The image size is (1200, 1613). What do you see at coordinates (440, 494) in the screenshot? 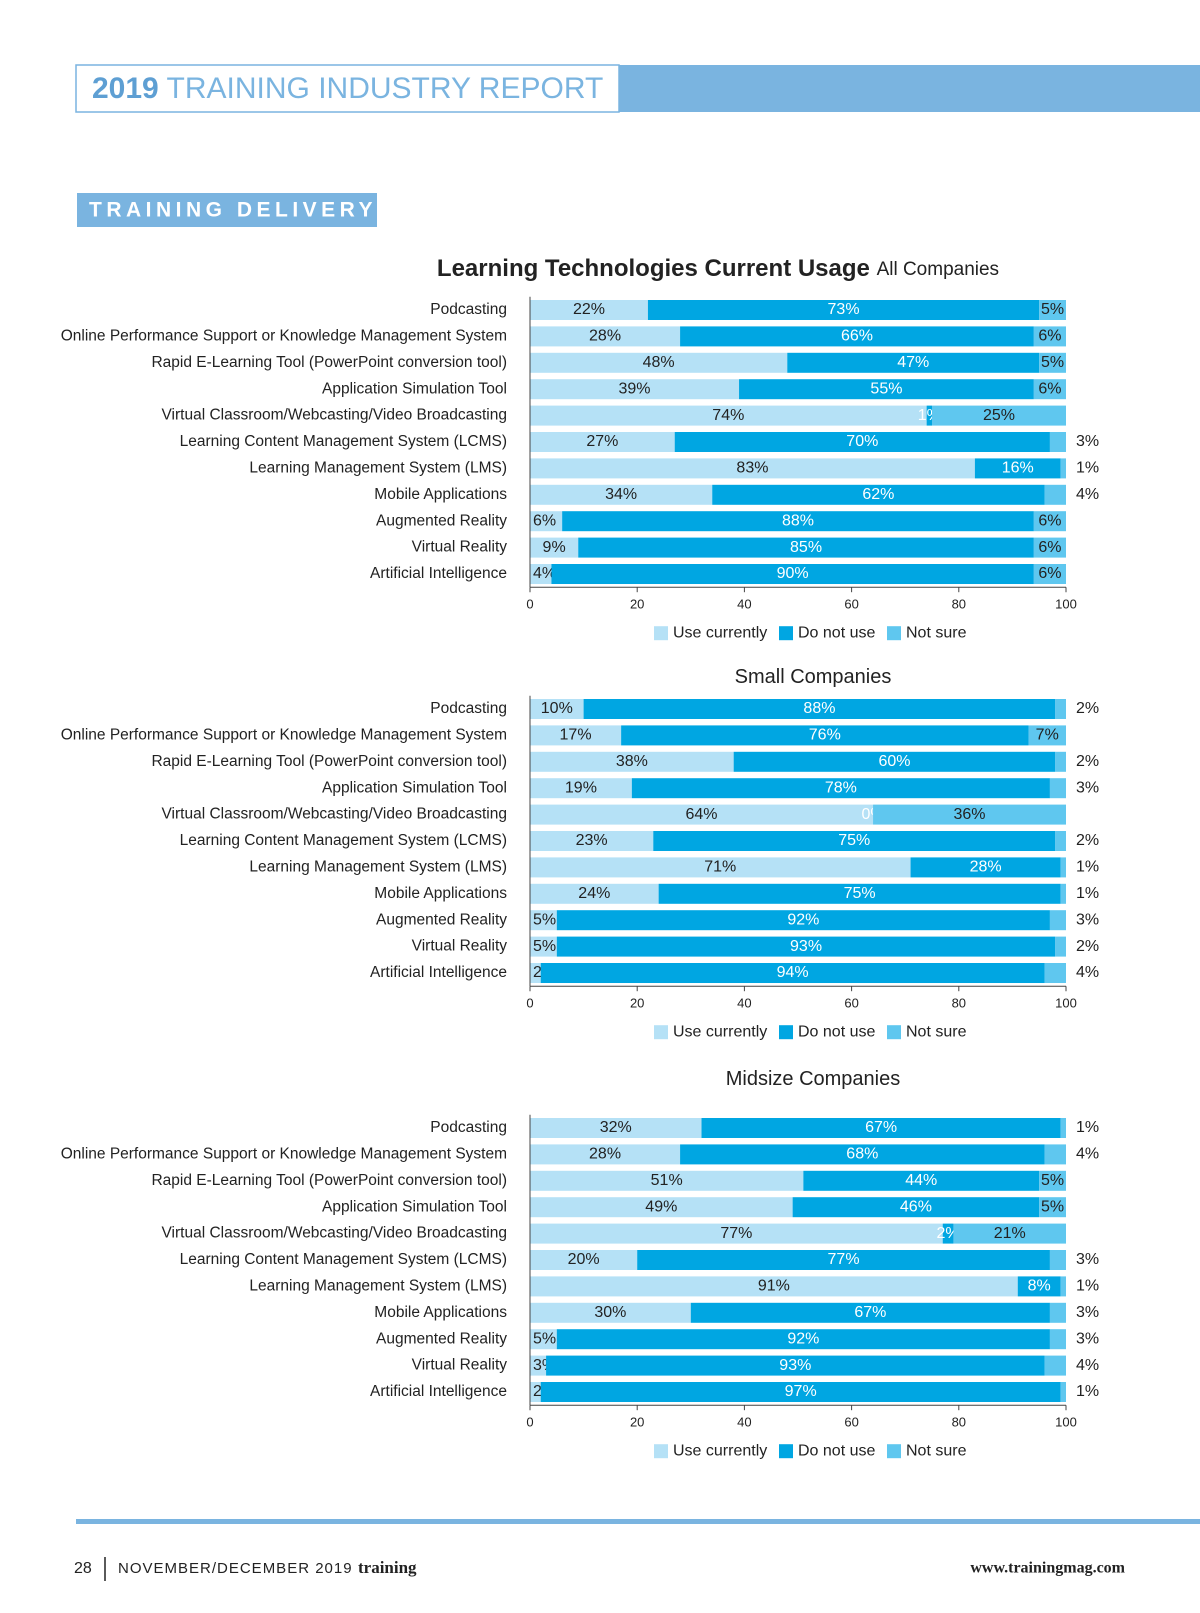
I see `category-label: Mobile Applications` at bounding box center [440, 494].